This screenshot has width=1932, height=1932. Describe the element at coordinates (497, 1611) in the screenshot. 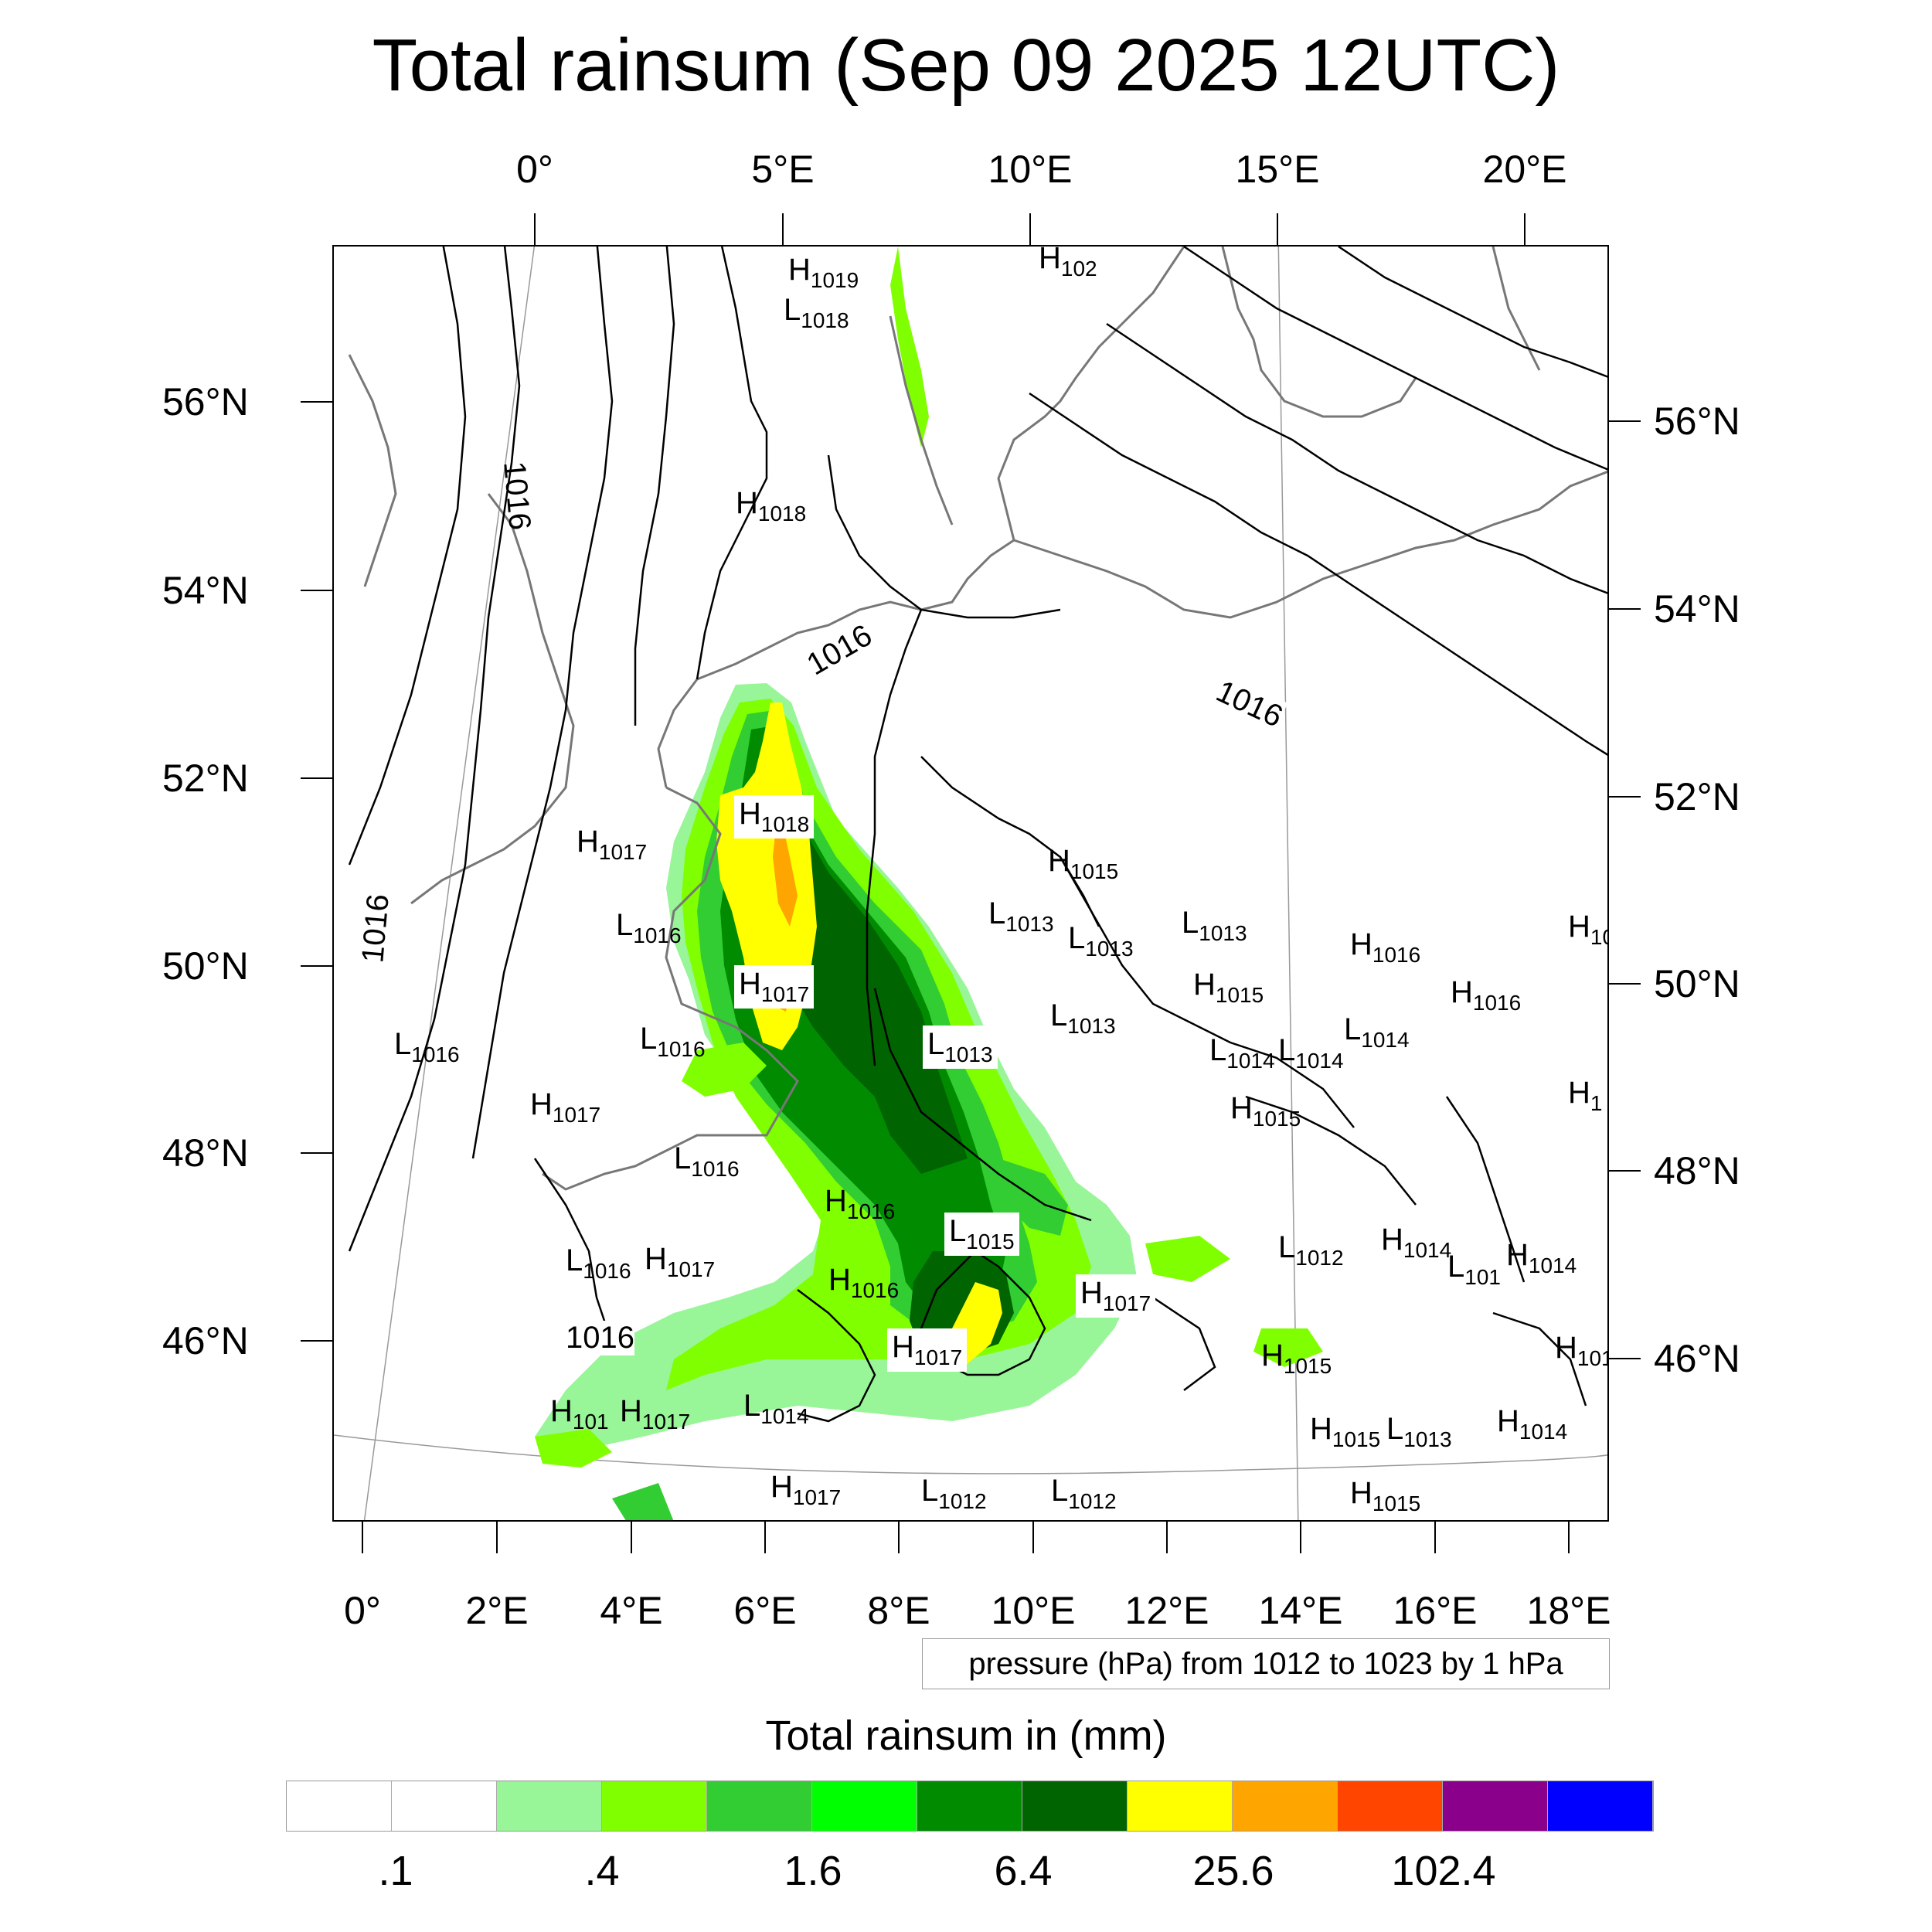

I see `bottom-lon-label: 2°E` at that location.